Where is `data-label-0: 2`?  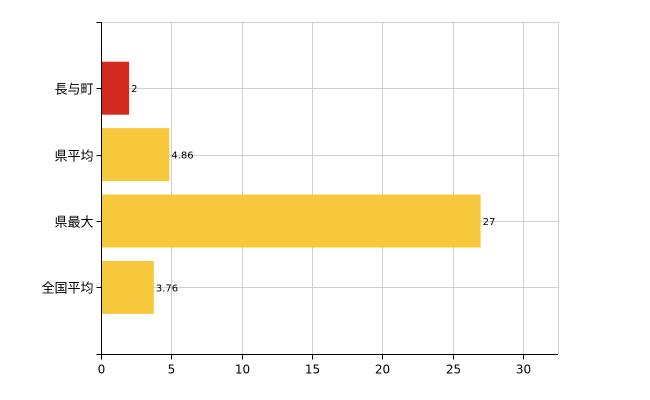
data-label-0: 2 is located at coordinates (134, 89).